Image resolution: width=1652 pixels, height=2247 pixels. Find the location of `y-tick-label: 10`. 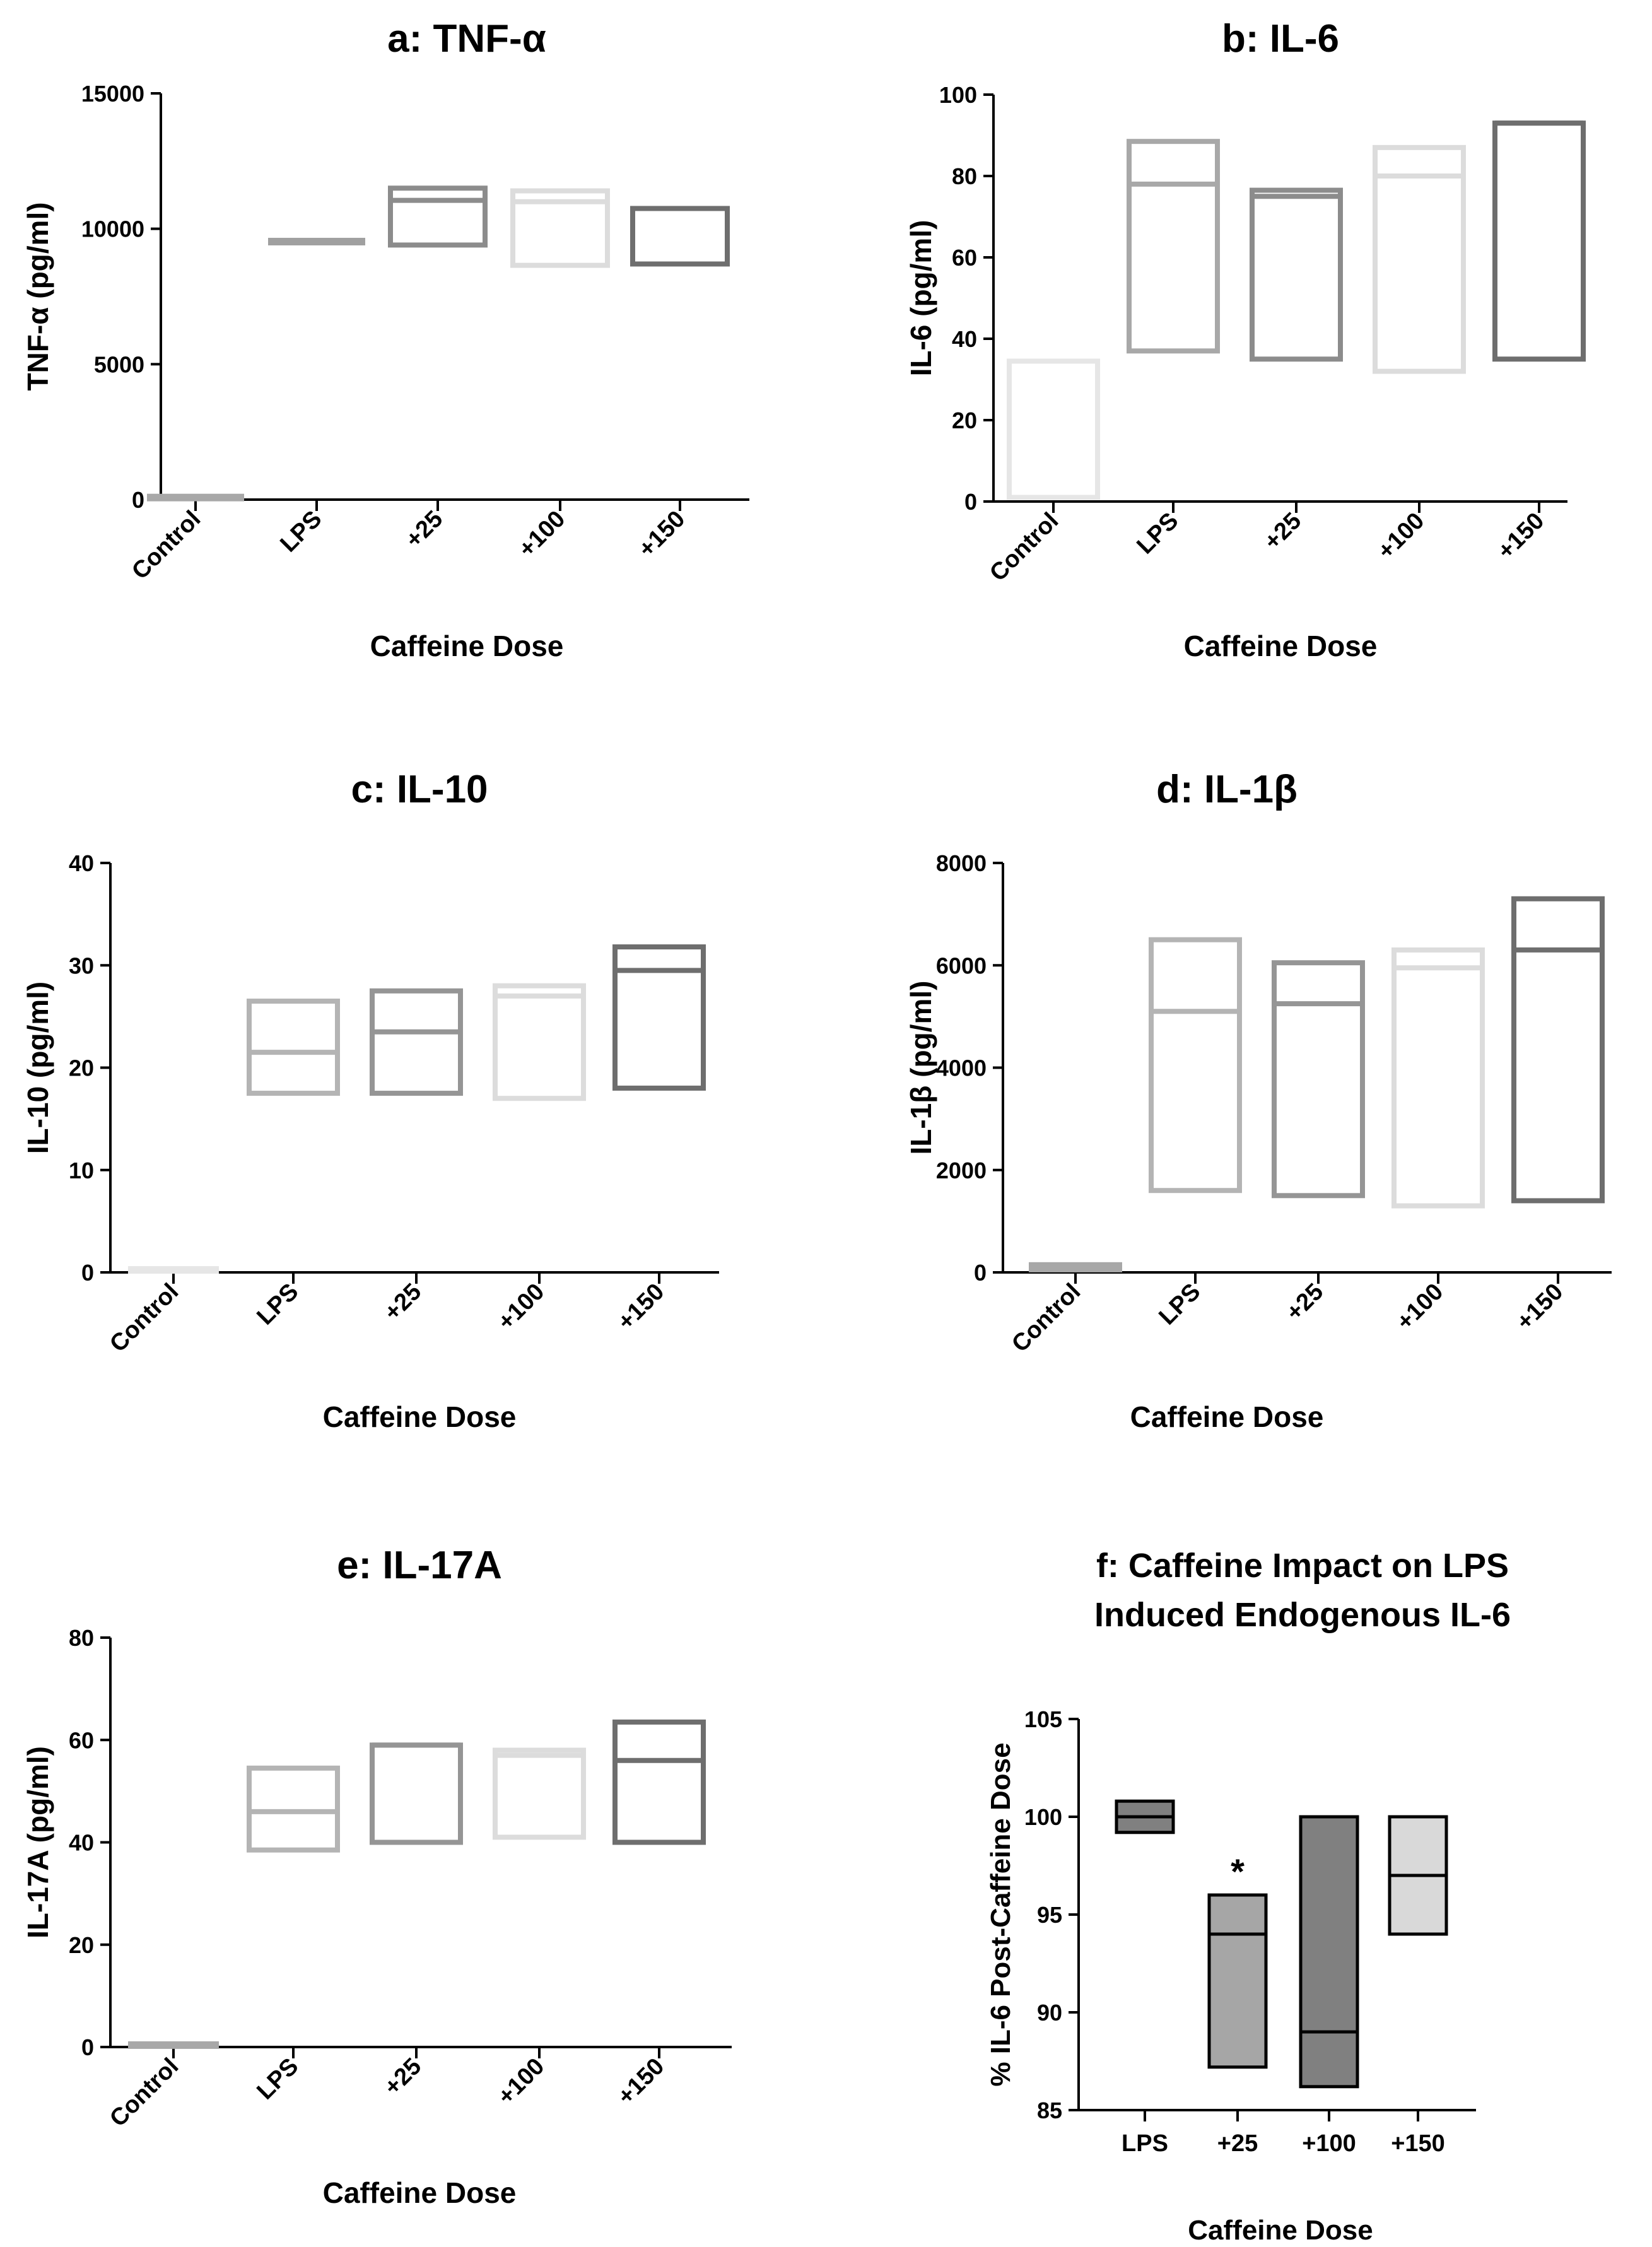

y-tick-label: 10 is located at coordinates (82, 1170).